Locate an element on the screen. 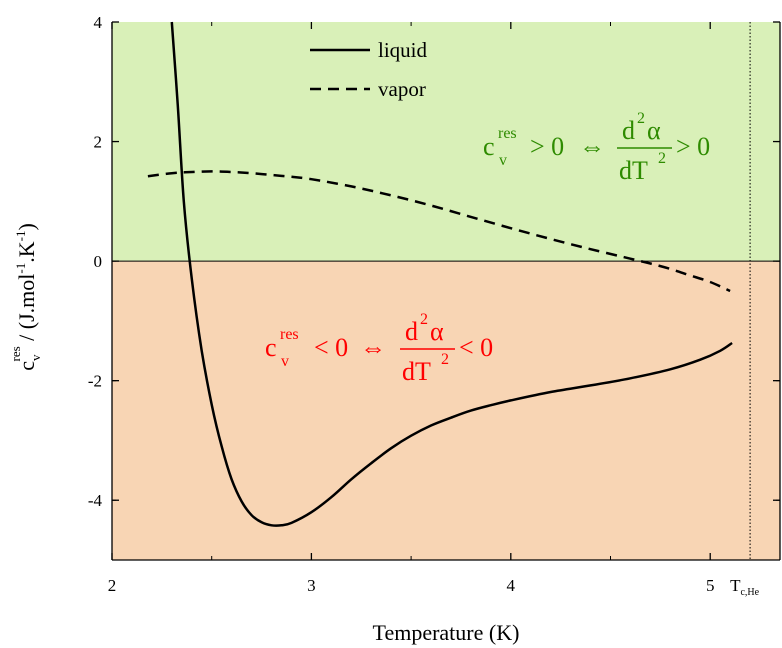  annotation-positive-lhs-sub: v is located at coordinates (503, 160).